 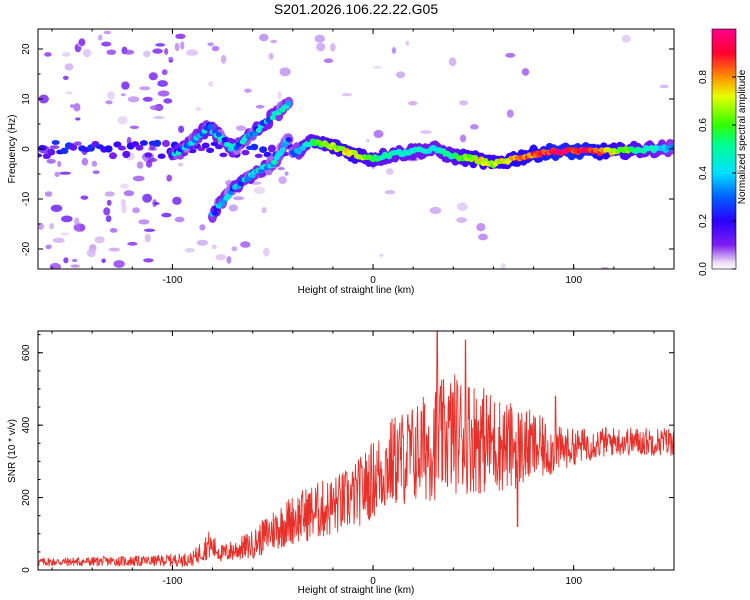 I want to click on colorbar-label: Normalized spectral amplitude, so click(x=742, y=136).